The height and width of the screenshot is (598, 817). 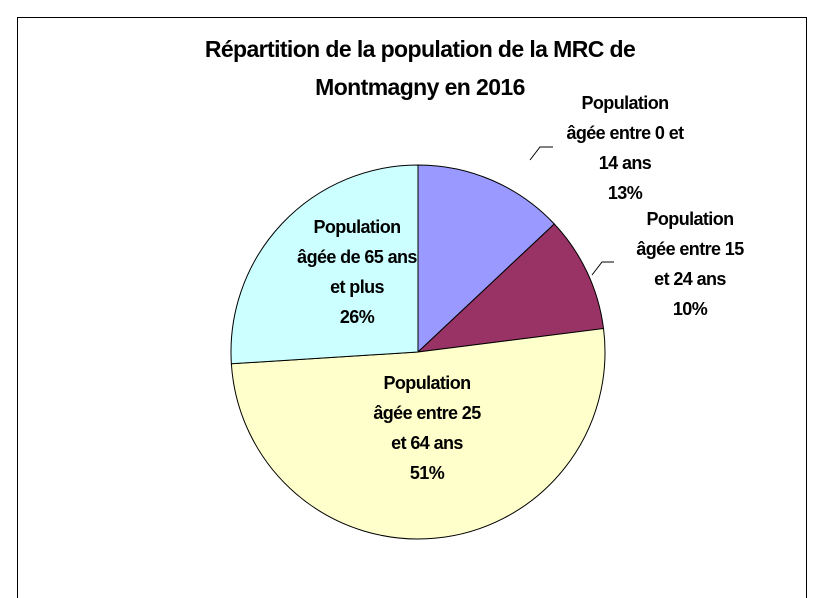 I want to click on slice-label: Population âgée entre 15 et 24 ans 10%, so click(x=690, y=264).